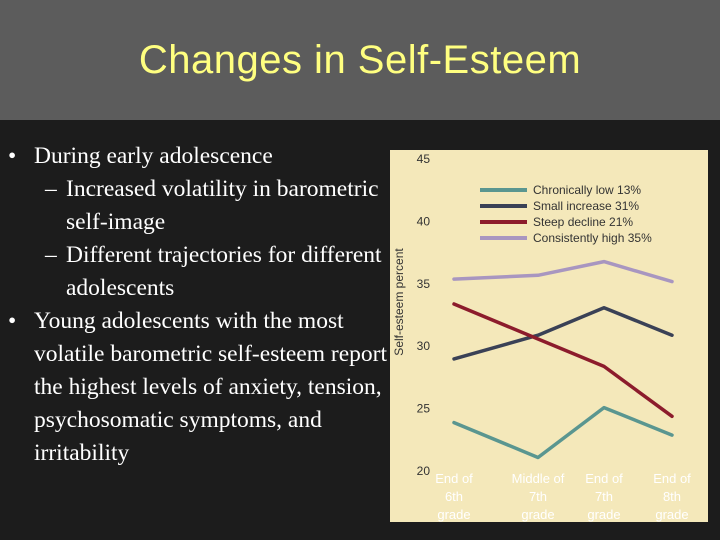 This screenshot has height=540, width=720. I want to click on y-tick-label: 45, so click(424, 159).